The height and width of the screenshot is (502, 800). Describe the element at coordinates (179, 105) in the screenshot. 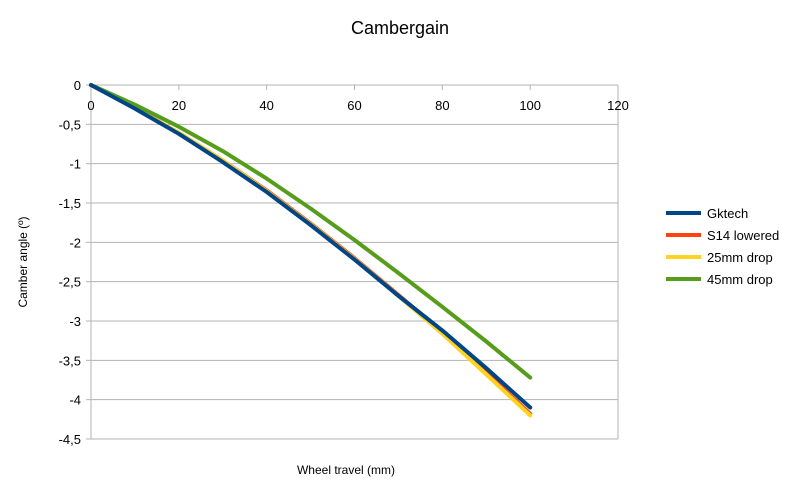

I see `x-tick-label: 20` at that location.